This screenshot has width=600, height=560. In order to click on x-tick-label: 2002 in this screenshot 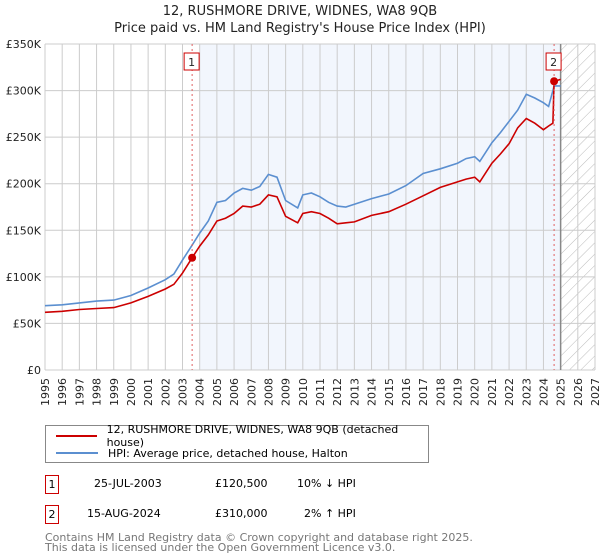, I will do `click(165, 392)`.